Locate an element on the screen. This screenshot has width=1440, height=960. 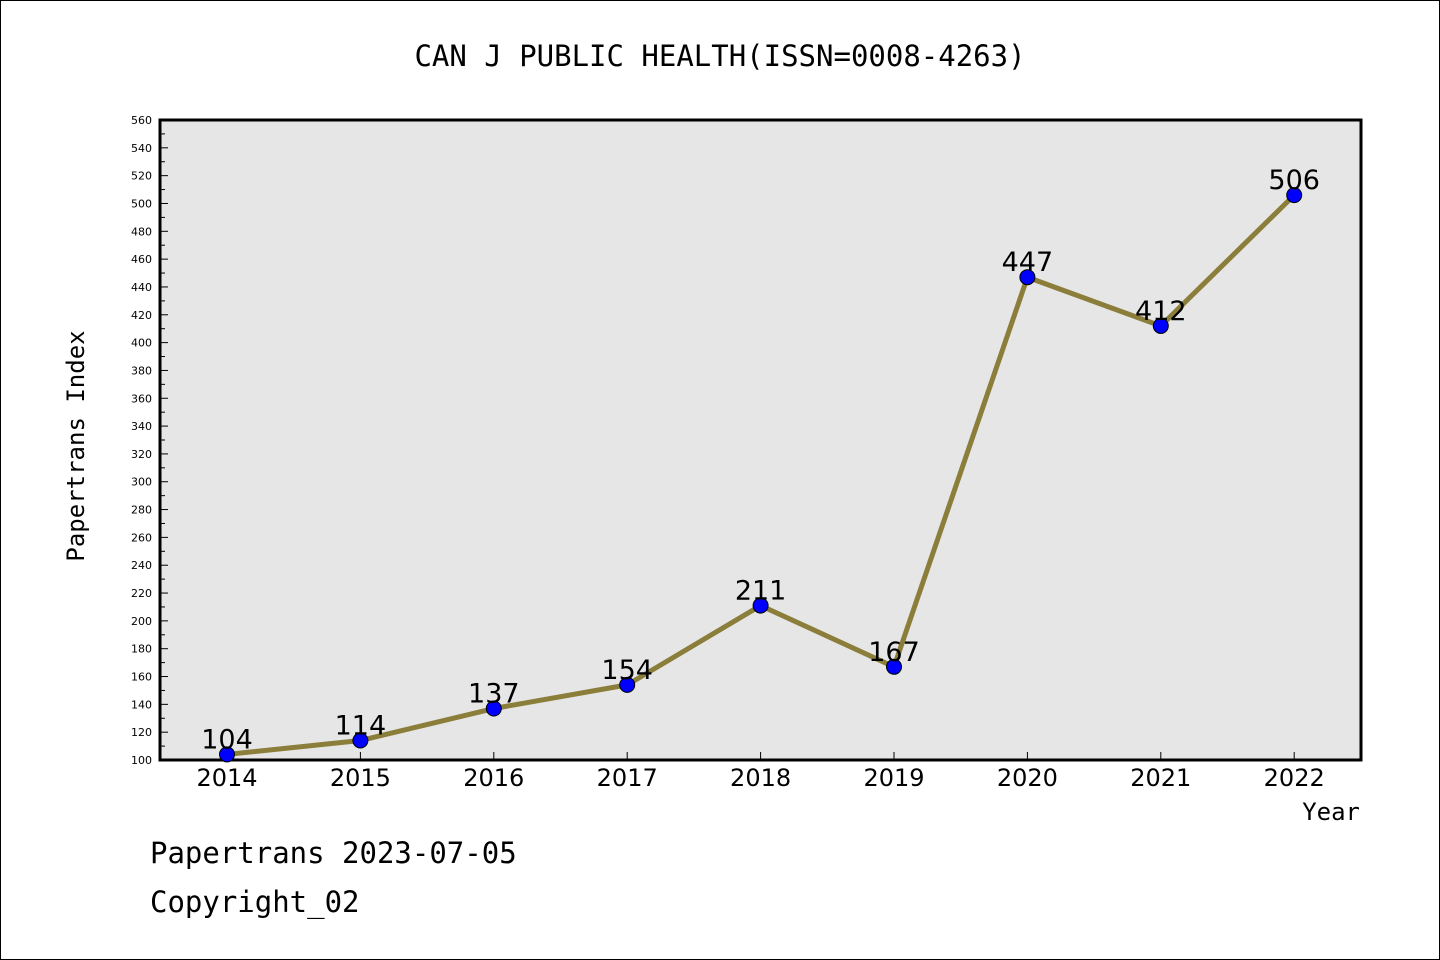
y-tick-label: 540 is located at coordinates (141, 148).